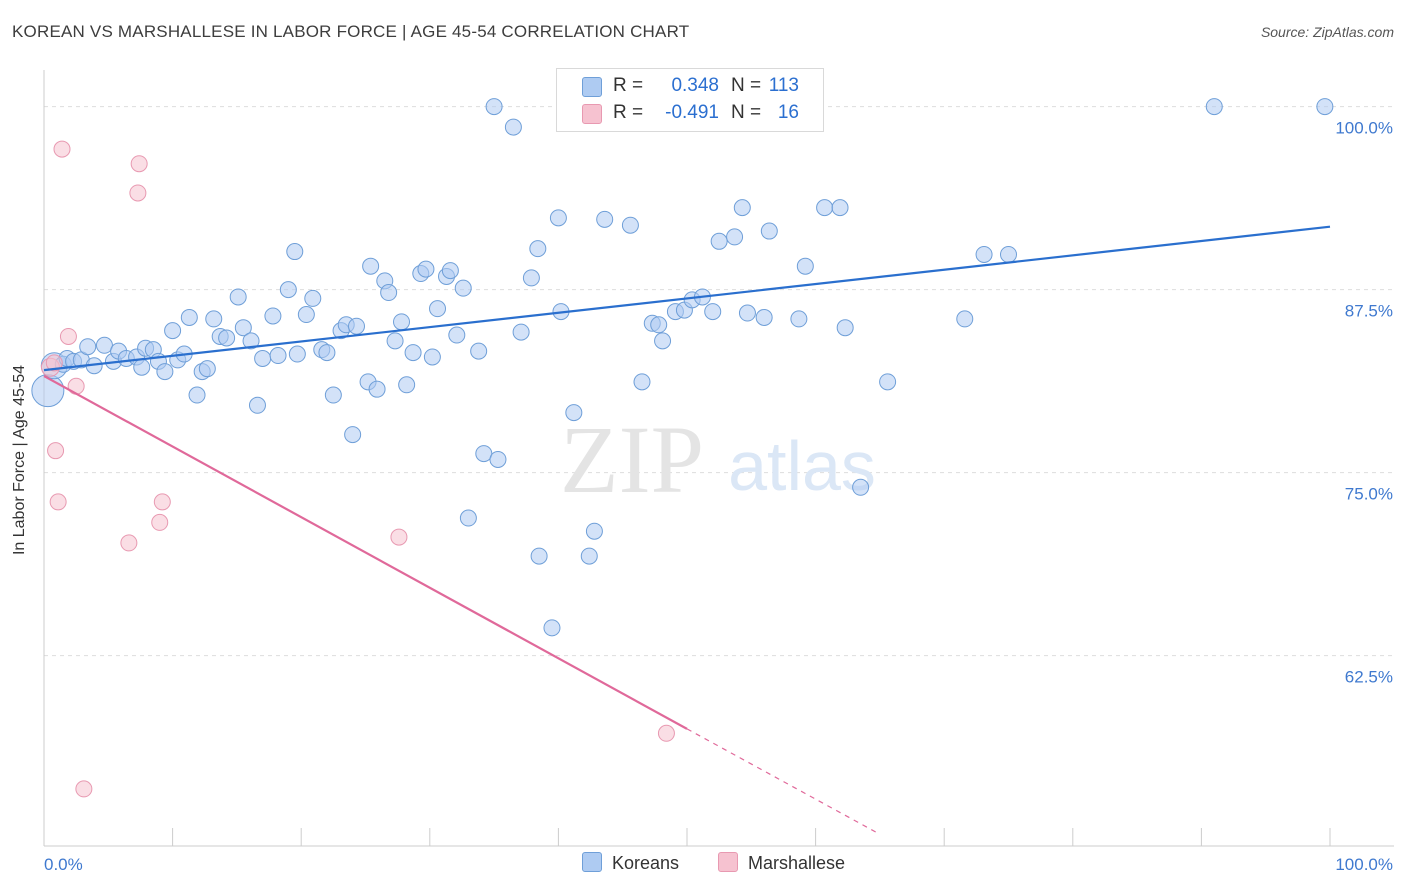 This screenshot has height=892, width=1406. Describe the element at coordinates (746, 85) in the screenshot. I see `koreans-n-label: N =` at that location.